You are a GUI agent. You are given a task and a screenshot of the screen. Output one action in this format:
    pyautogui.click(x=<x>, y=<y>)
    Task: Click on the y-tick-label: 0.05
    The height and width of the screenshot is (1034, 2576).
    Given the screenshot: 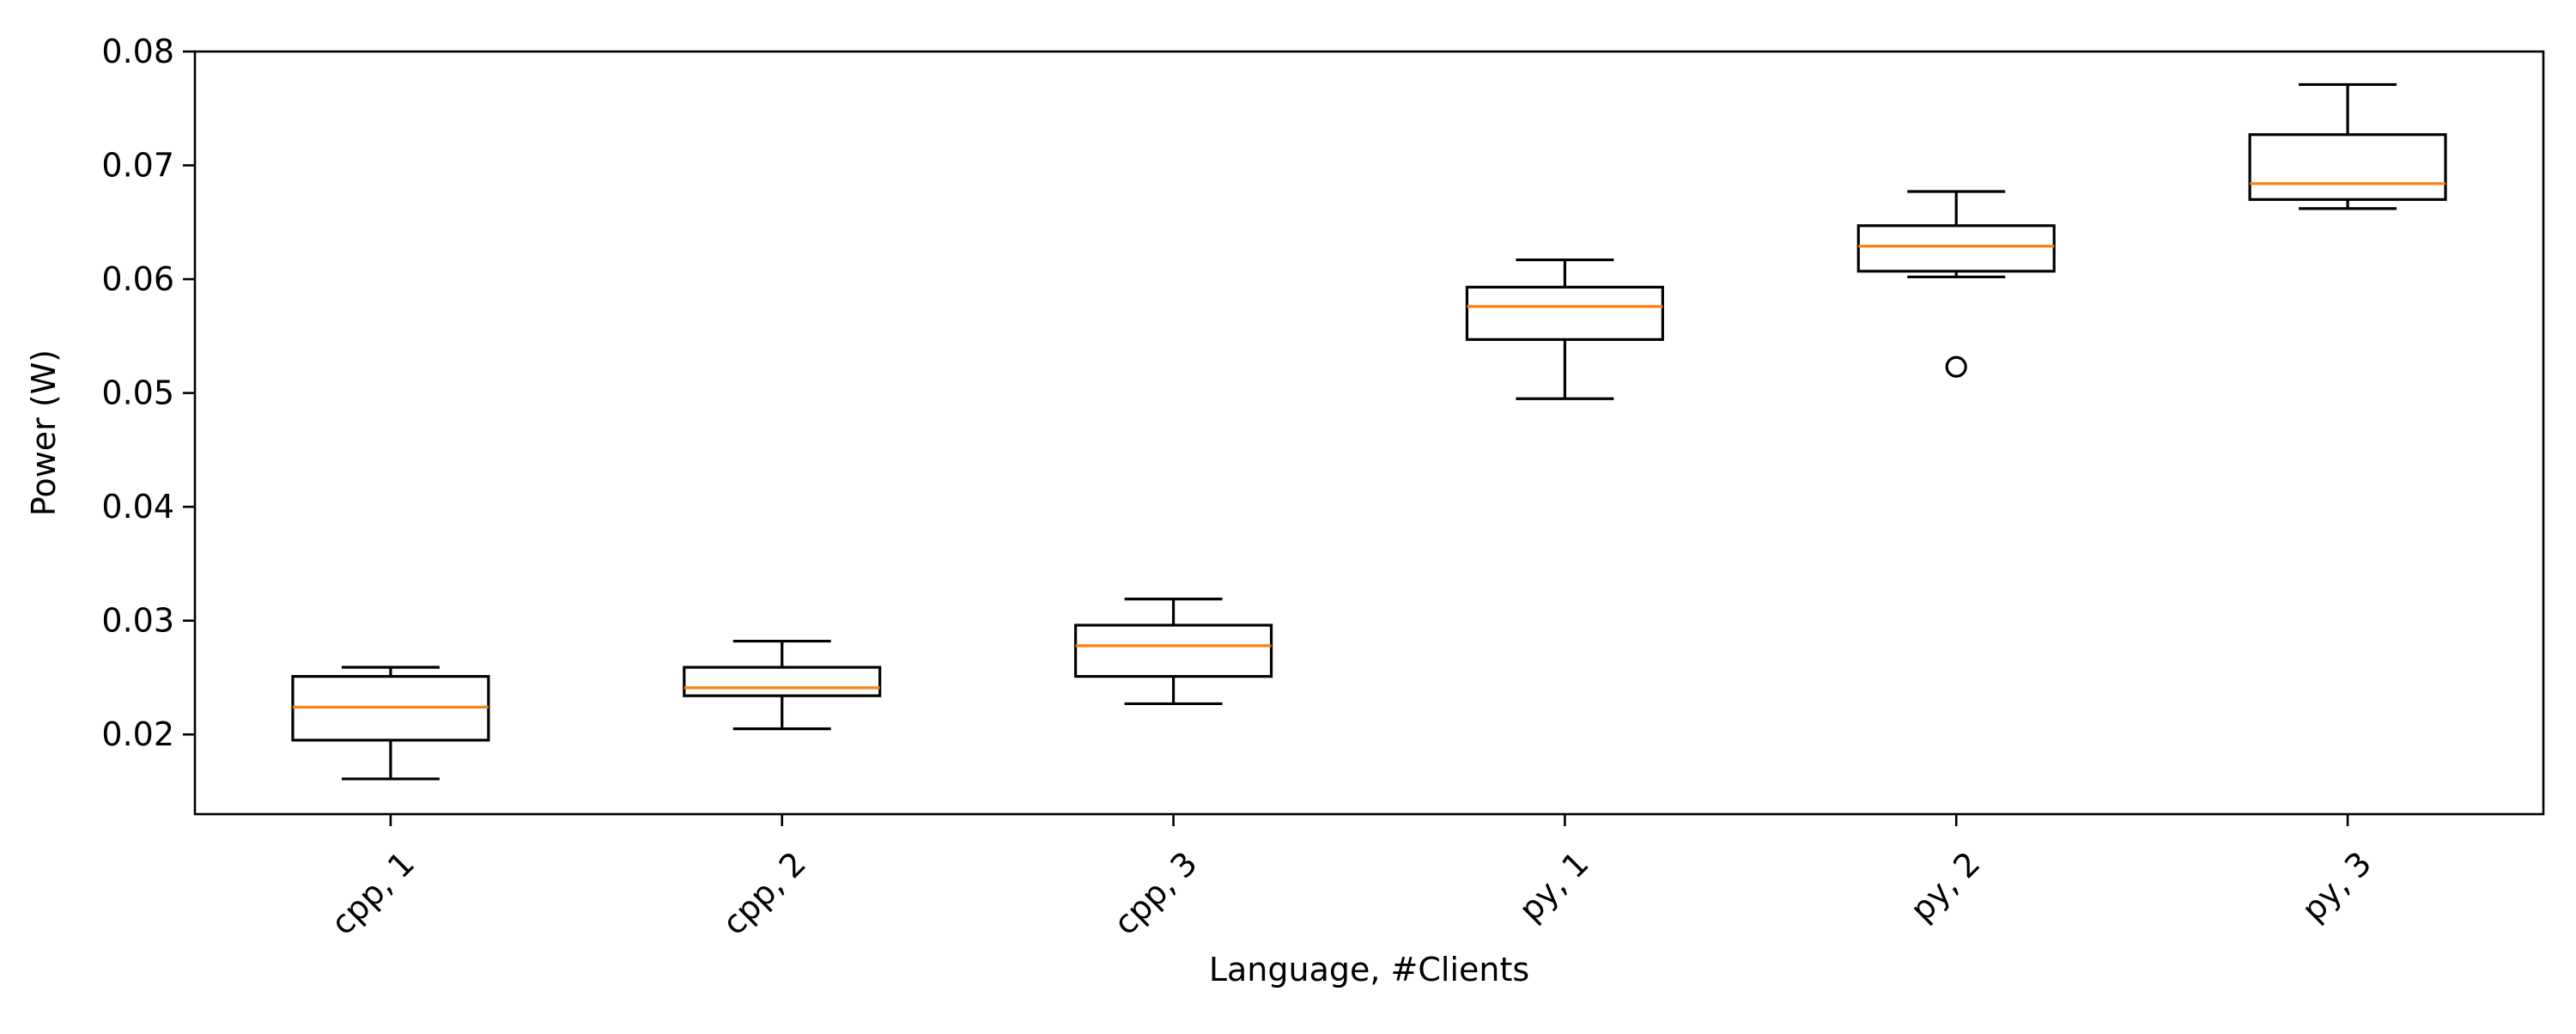 What is the action you would take?
    pyautogui.click(x=137, y=393)
    